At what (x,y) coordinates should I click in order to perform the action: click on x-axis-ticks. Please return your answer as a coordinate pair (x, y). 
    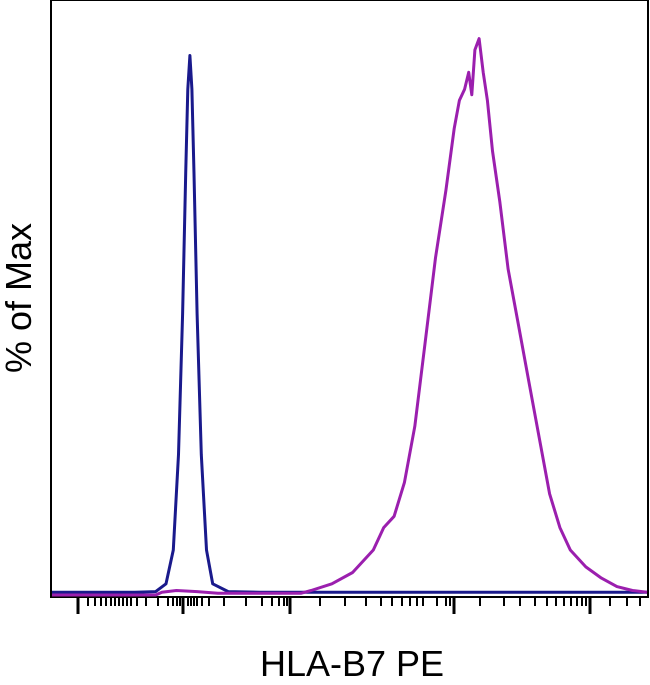
    Looking at the image, I should click on (358, 606).